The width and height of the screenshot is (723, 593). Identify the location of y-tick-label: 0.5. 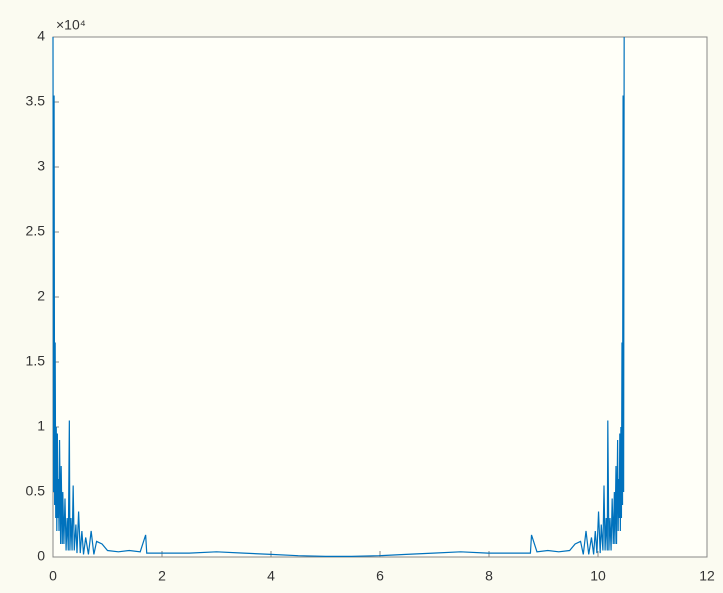
(36, 491).